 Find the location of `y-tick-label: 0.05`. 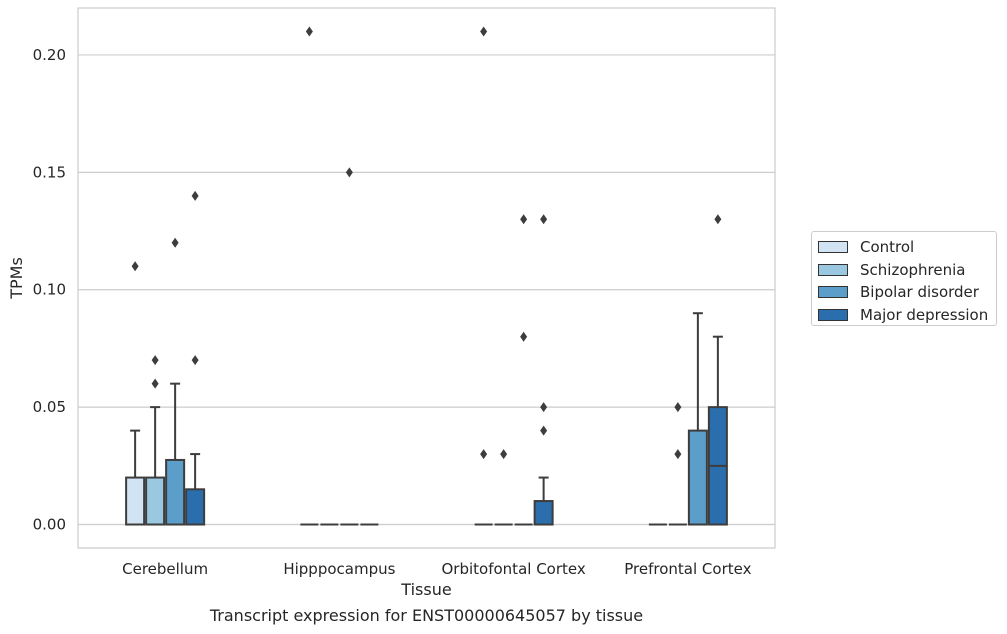

y-tick-label: 0.05 is located at coordinates (49, 407).